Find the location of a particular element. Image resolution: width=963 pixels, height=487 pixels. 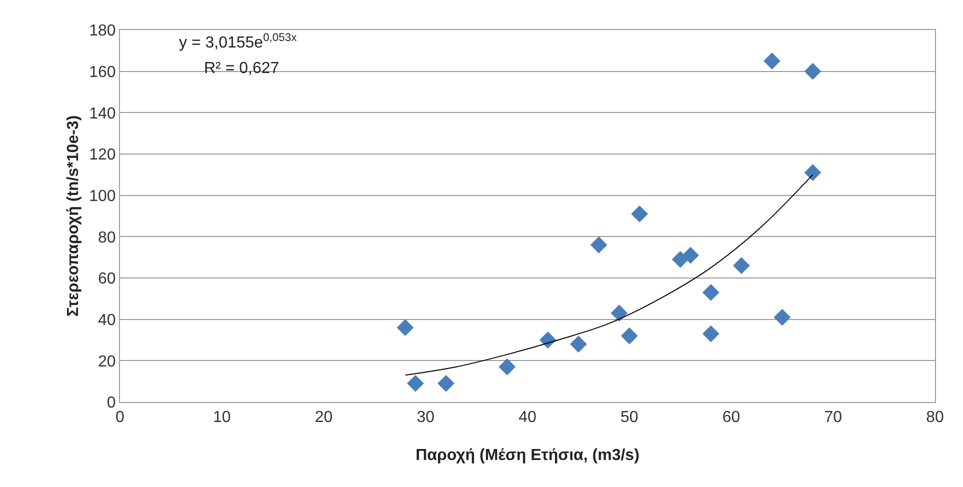

x-tick-label: 40 is located at coordinates (527, 417).